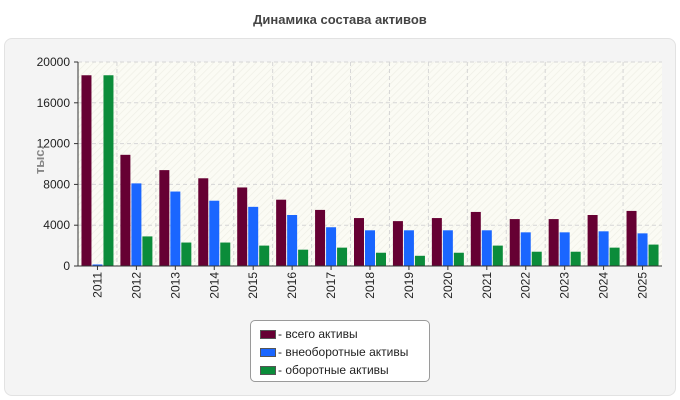  Describe the element at coordinates (39, 160) in the screenshot. I see `y-axis-label: тыс.` at that location.